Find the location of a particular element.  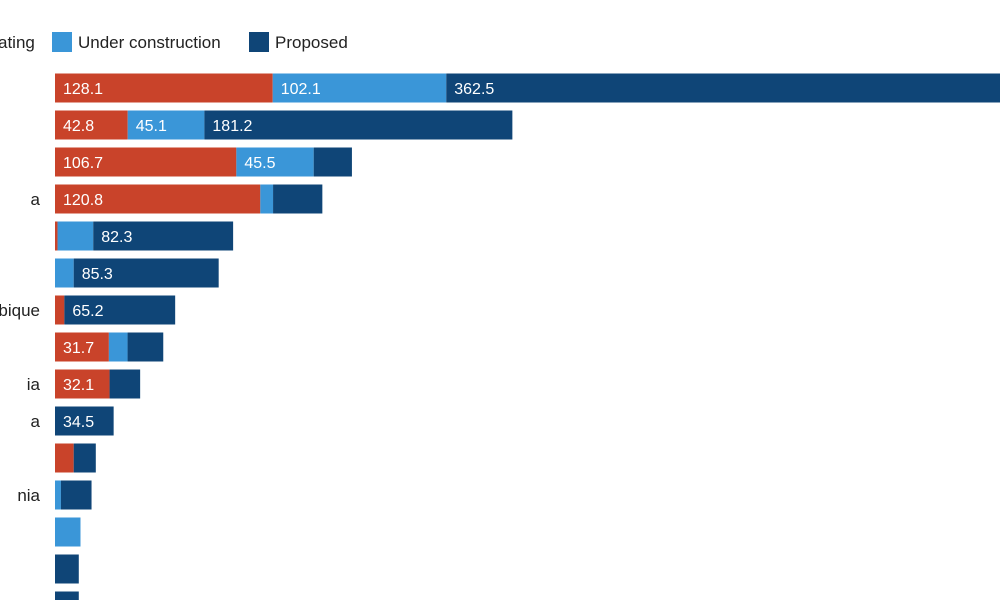

bar-value-label-row1-series0: 42.8 is located at coordinates (78, 126).